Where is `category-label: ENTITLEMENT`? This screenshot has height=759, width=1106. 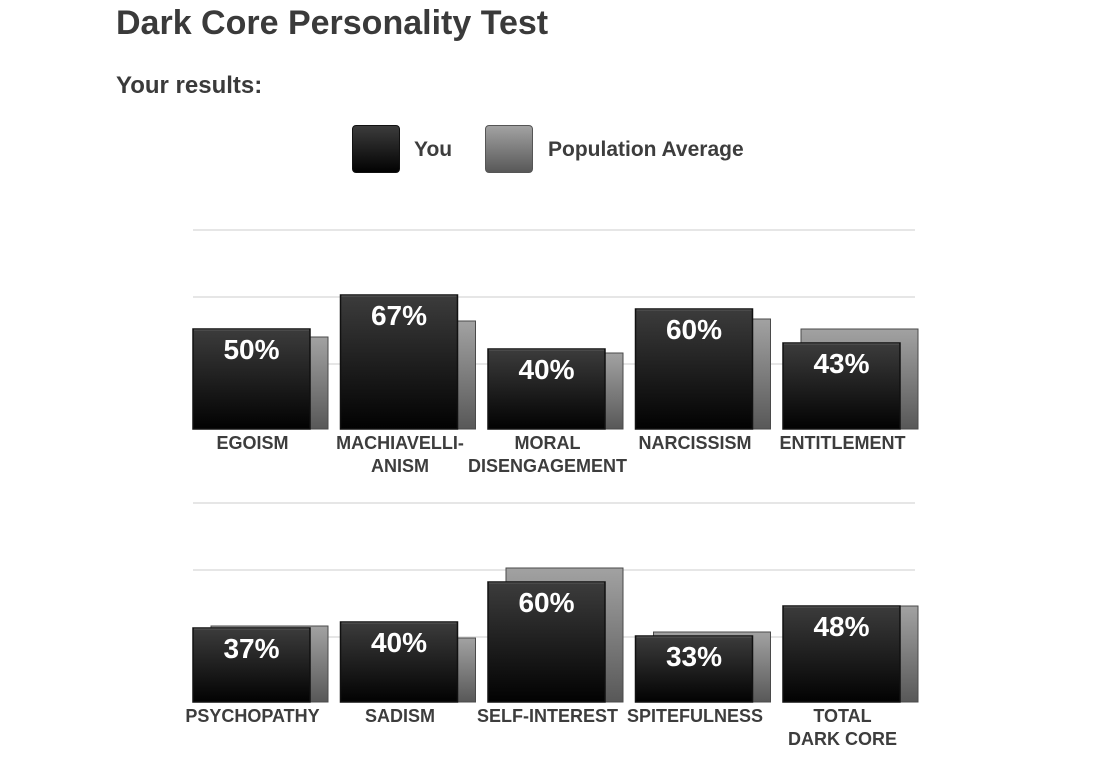 category-label: ENTITLEMENT is located at coordinates (843, 443).